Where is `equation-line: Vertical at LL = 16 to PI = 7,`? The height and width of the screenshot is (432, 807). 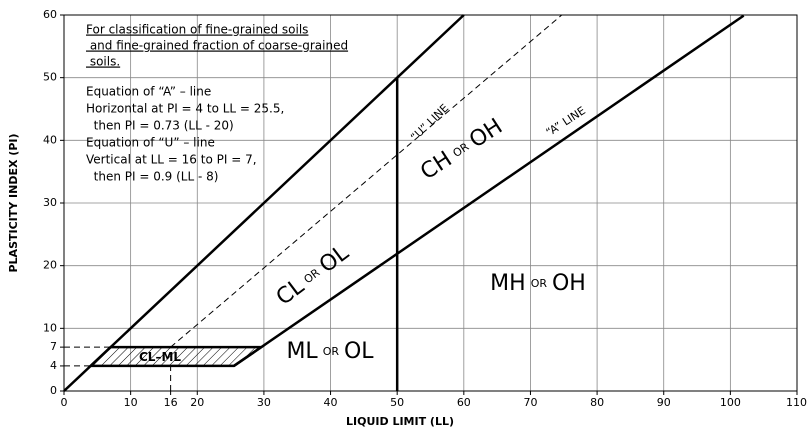 equation-line: Vertical at LL = 16 to PI = 7, is located at coordinates (171, 160).